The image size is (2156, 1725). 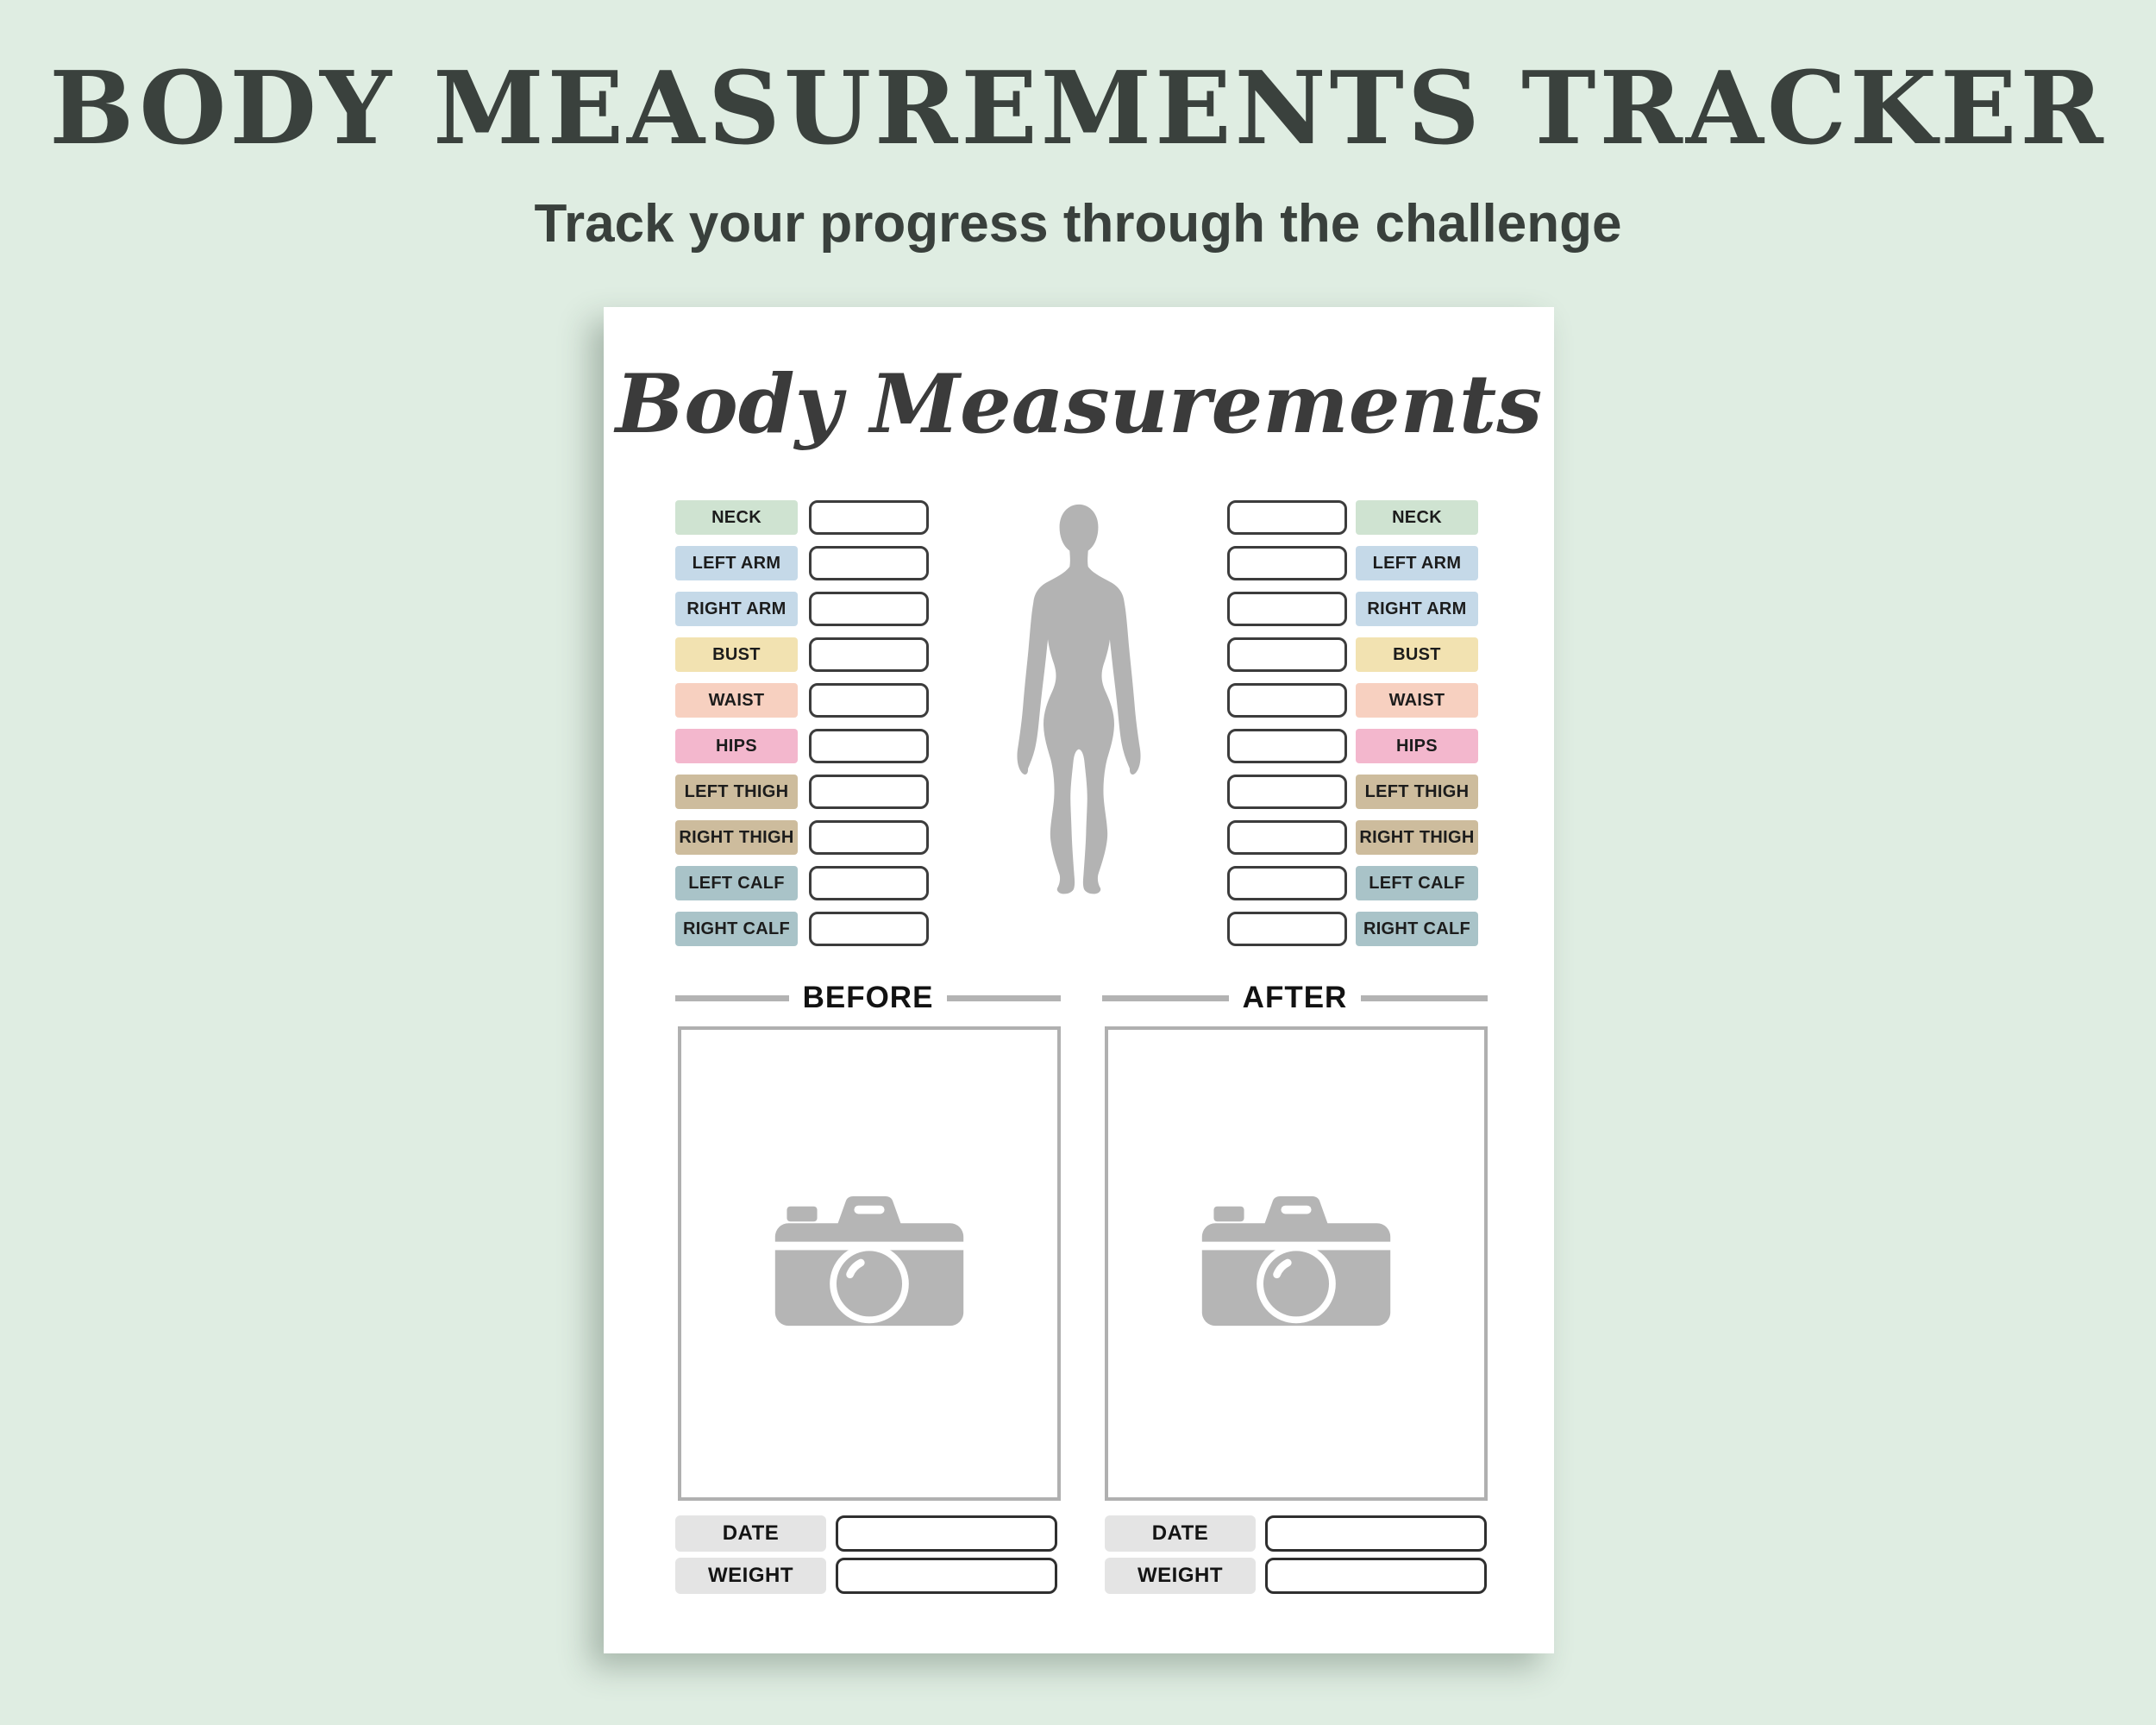 I want to click on after-weight-row: WEIGHT, so click(x=1296, y=1576).